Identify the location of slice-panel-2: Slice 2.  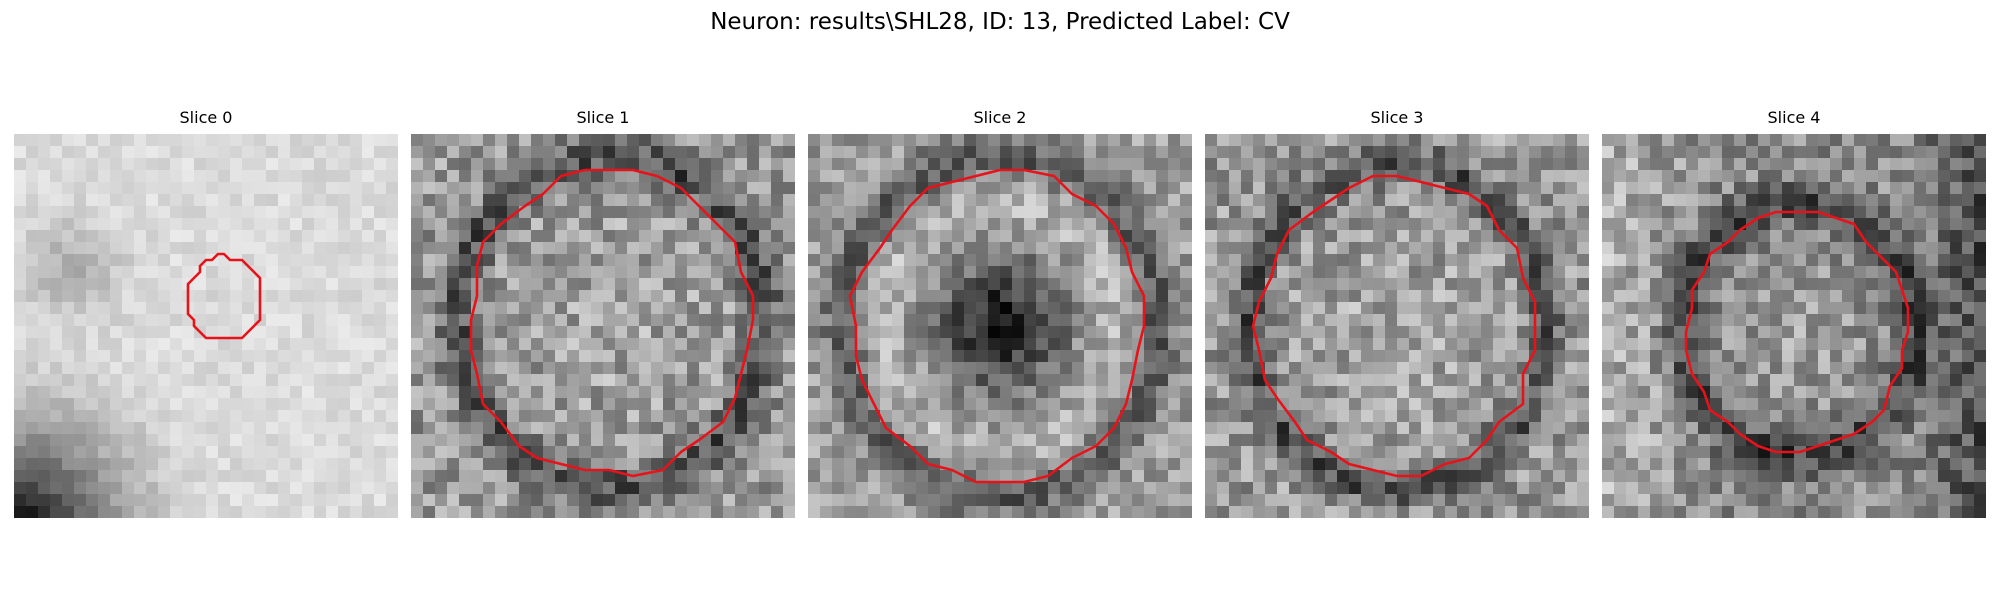
(1000, 313).